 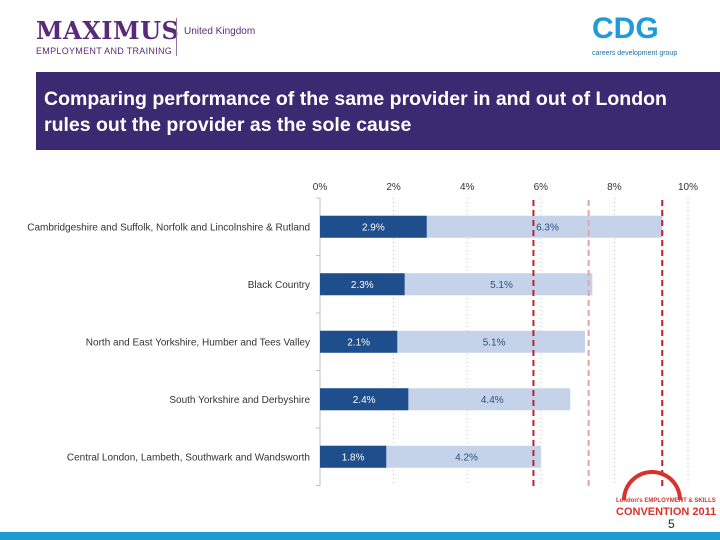 I want to click on data-label-out-of-london: 6.3%, so click(x=547, y=227).